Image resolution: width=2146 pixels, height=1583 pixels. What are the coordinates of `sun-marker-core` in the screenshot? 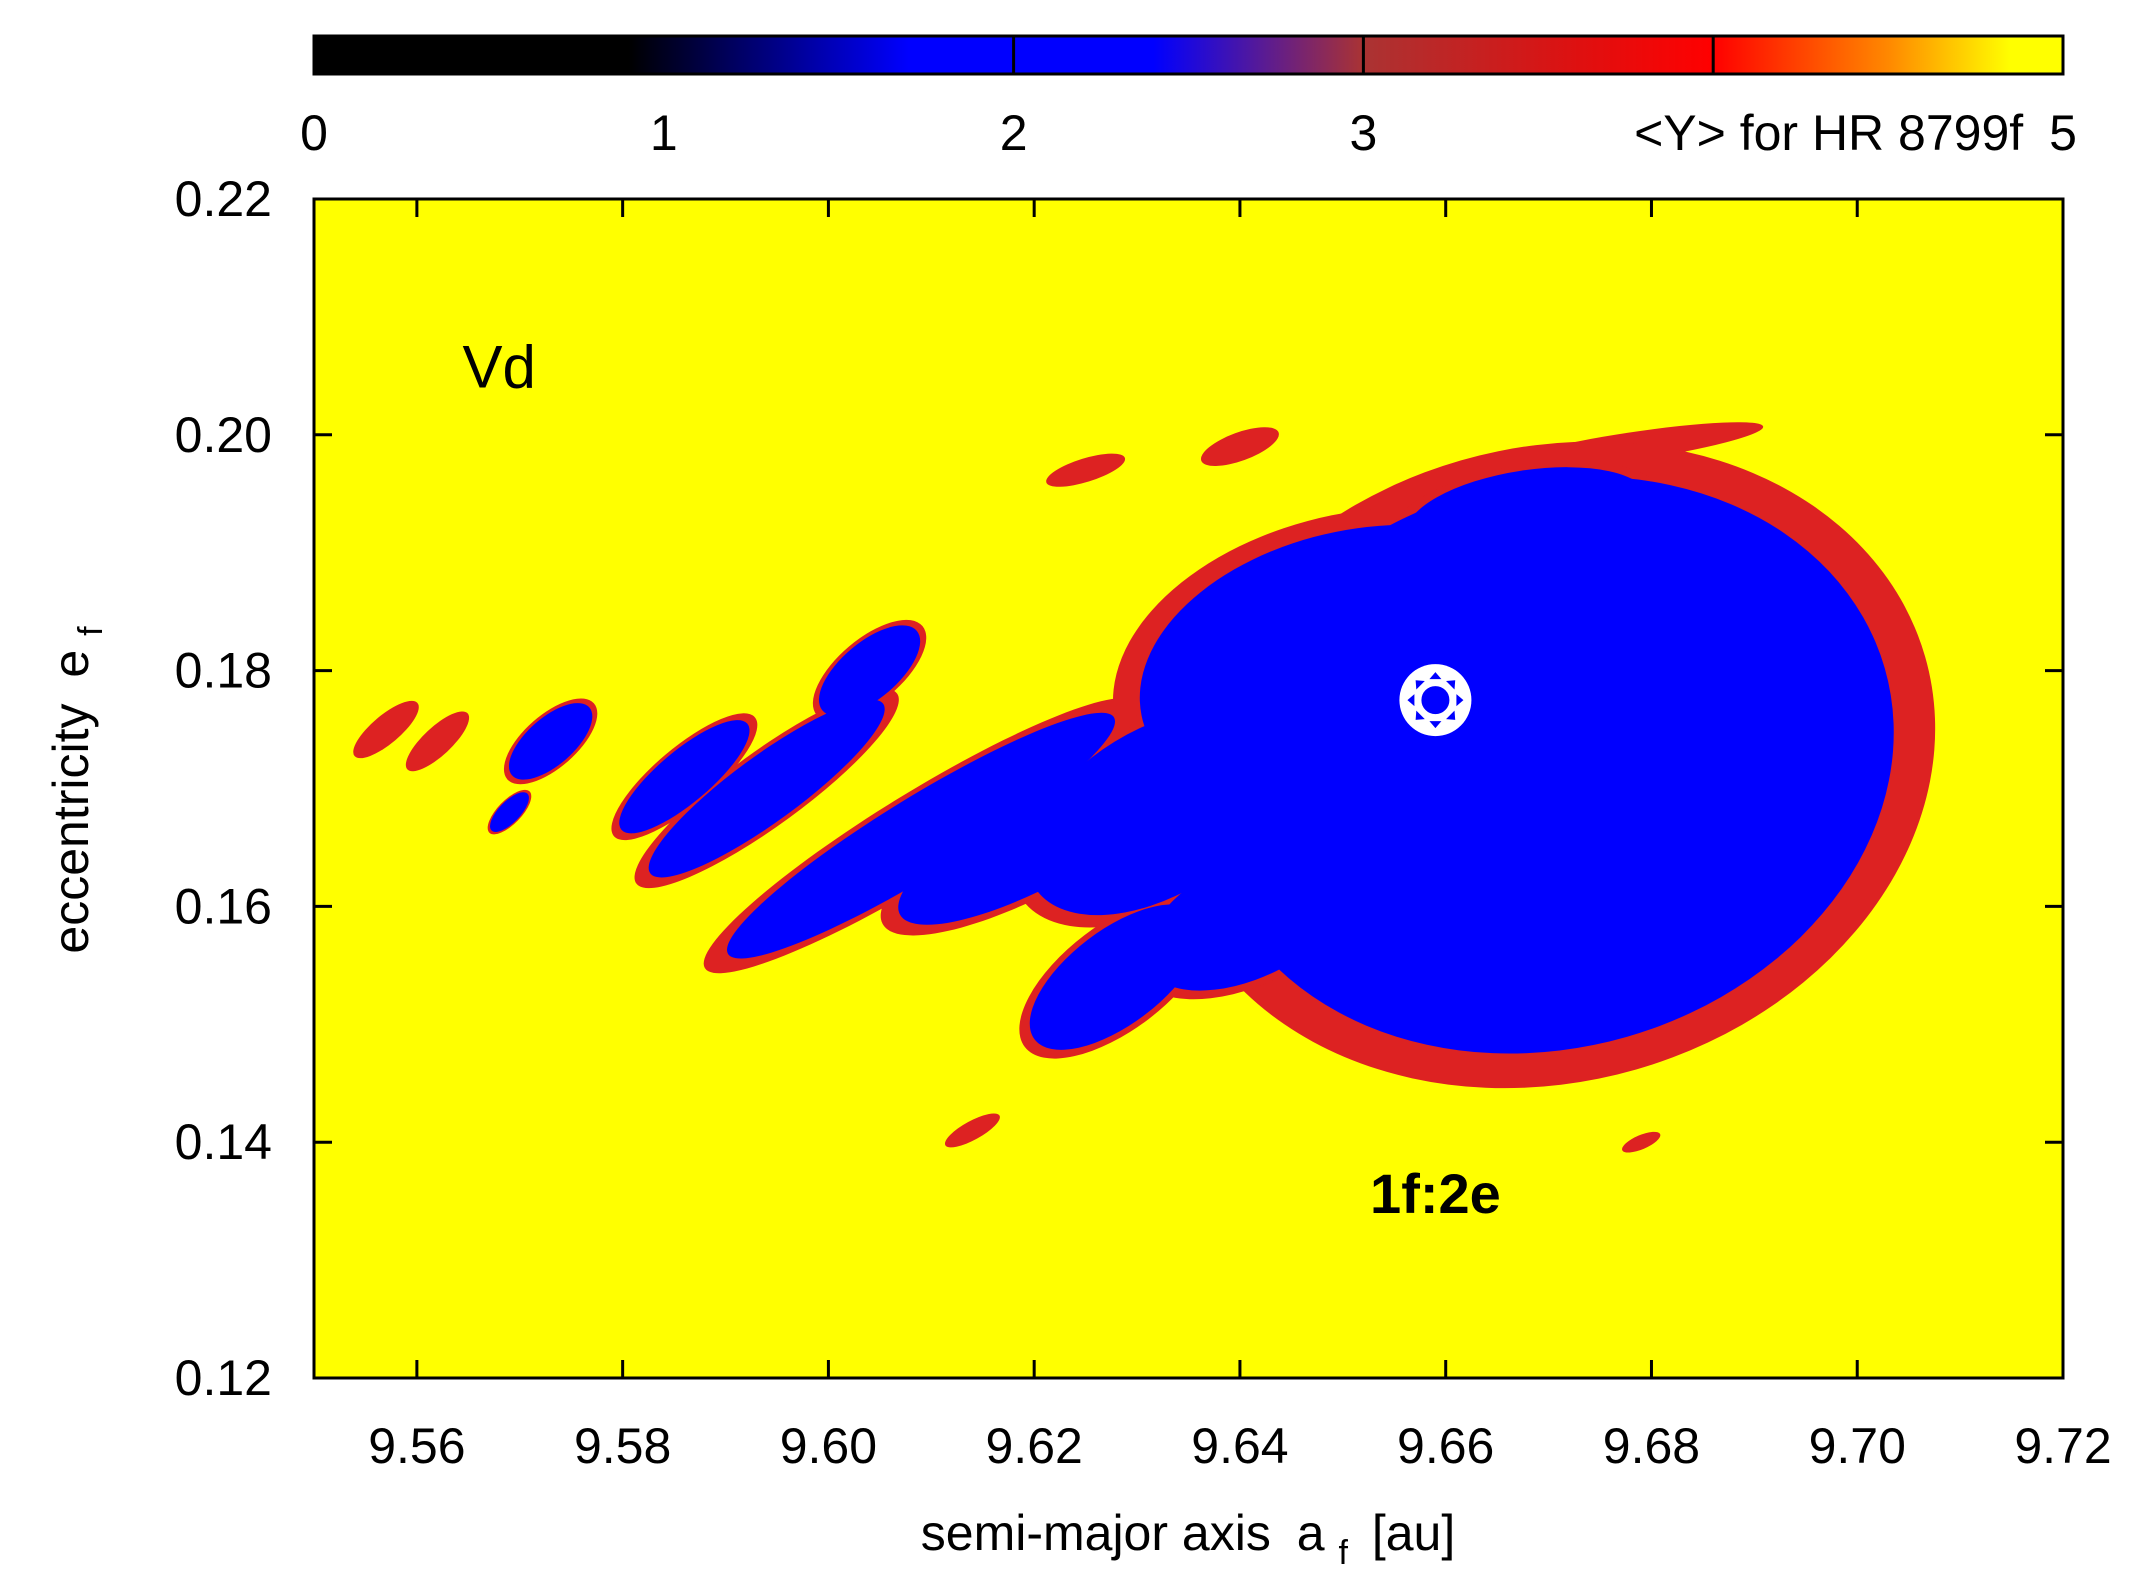 It's located at (1435, 700).